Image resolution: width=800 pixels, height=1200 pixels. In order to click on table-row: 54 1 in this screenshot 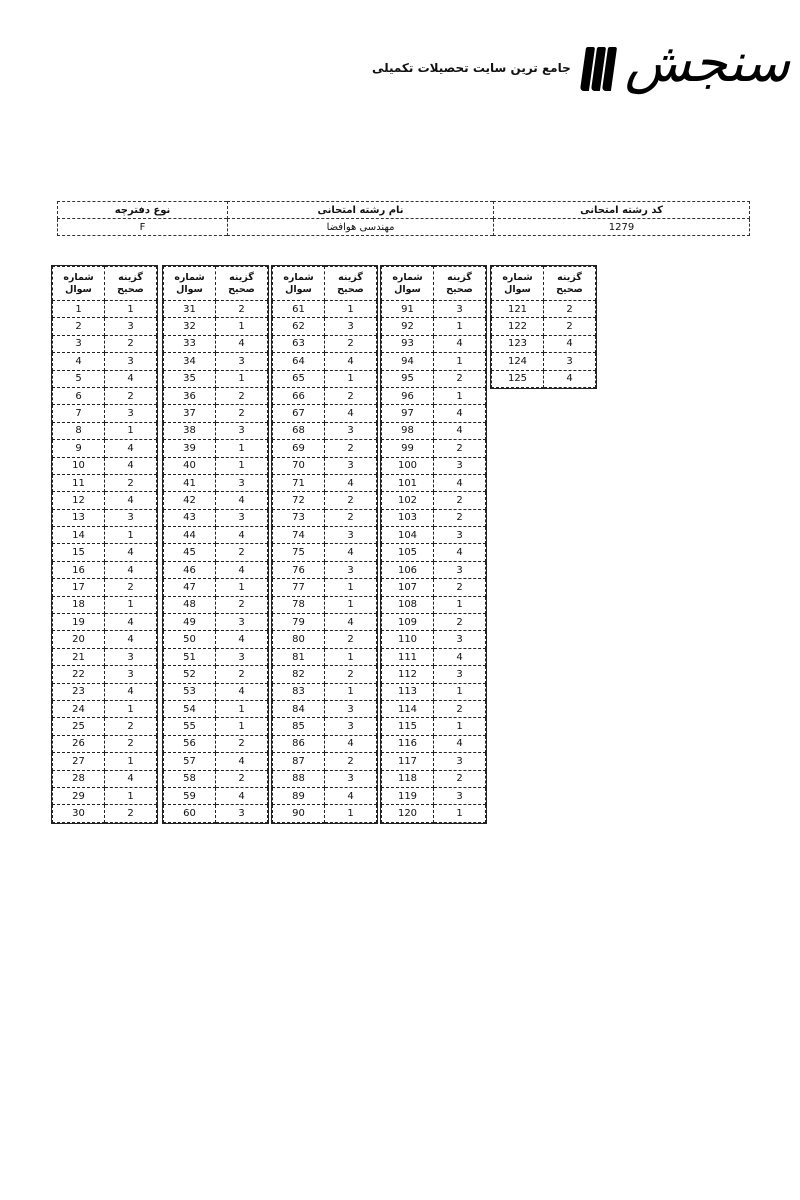, I will do `click(215, 709)`.